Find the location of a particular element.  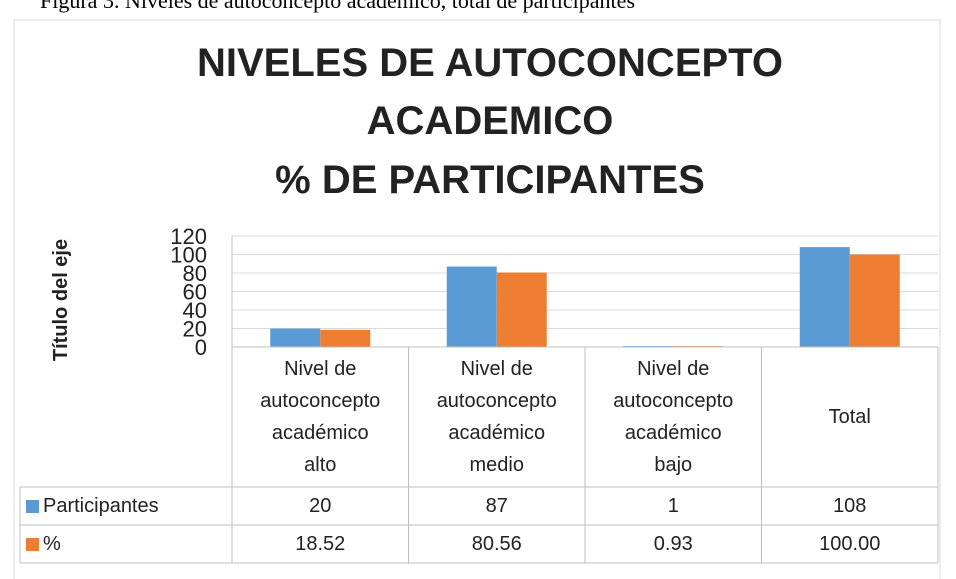

cell-text: 87 is located at coordinates (496, 506).